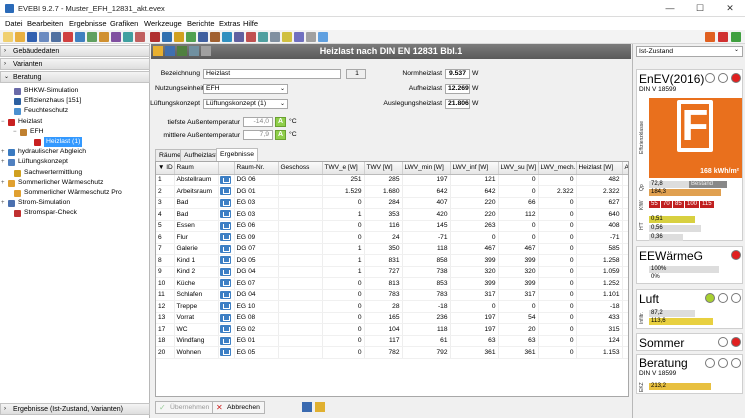  Describe the element at coordinates (88, 23) in the screenshot. I see `menu-ergebnisse: Ergebnisse` at that location.